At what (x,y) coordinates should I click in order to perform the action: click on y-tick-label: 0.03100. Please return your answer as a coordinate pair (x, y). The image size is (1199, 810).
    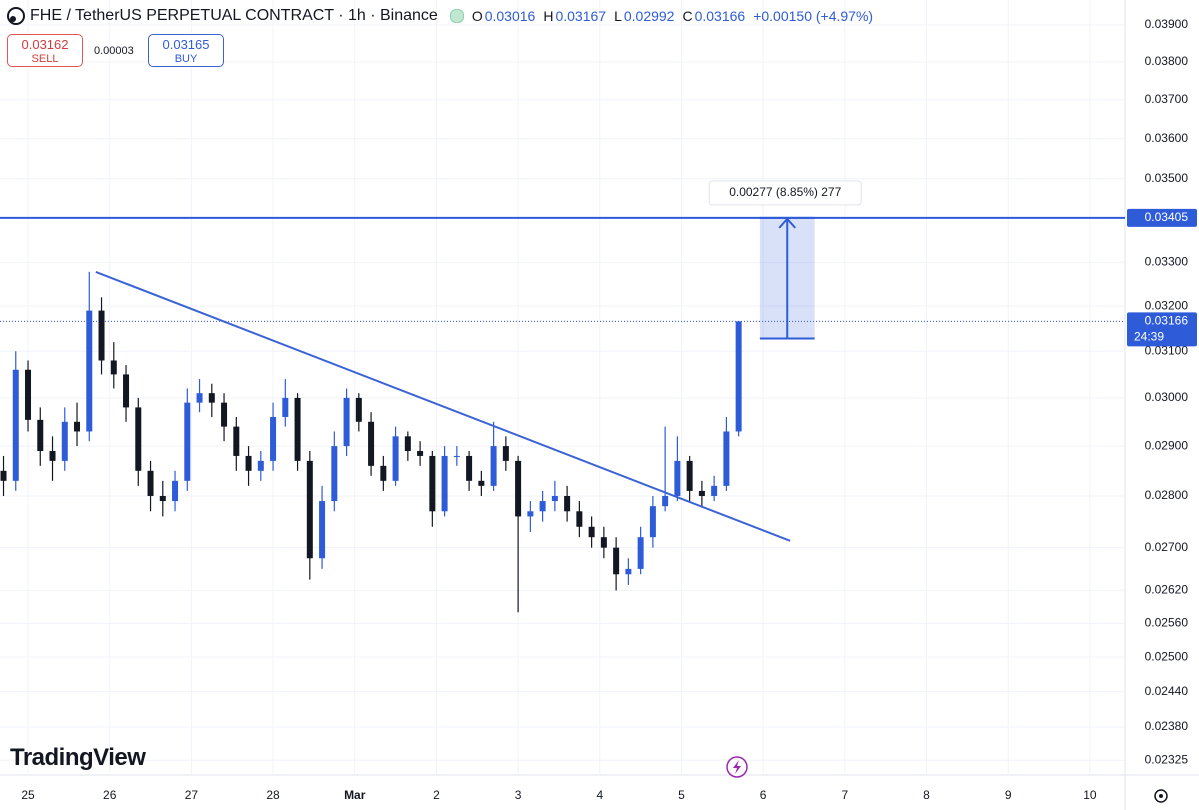
    Looking at the image, I should click on (1167, 350).